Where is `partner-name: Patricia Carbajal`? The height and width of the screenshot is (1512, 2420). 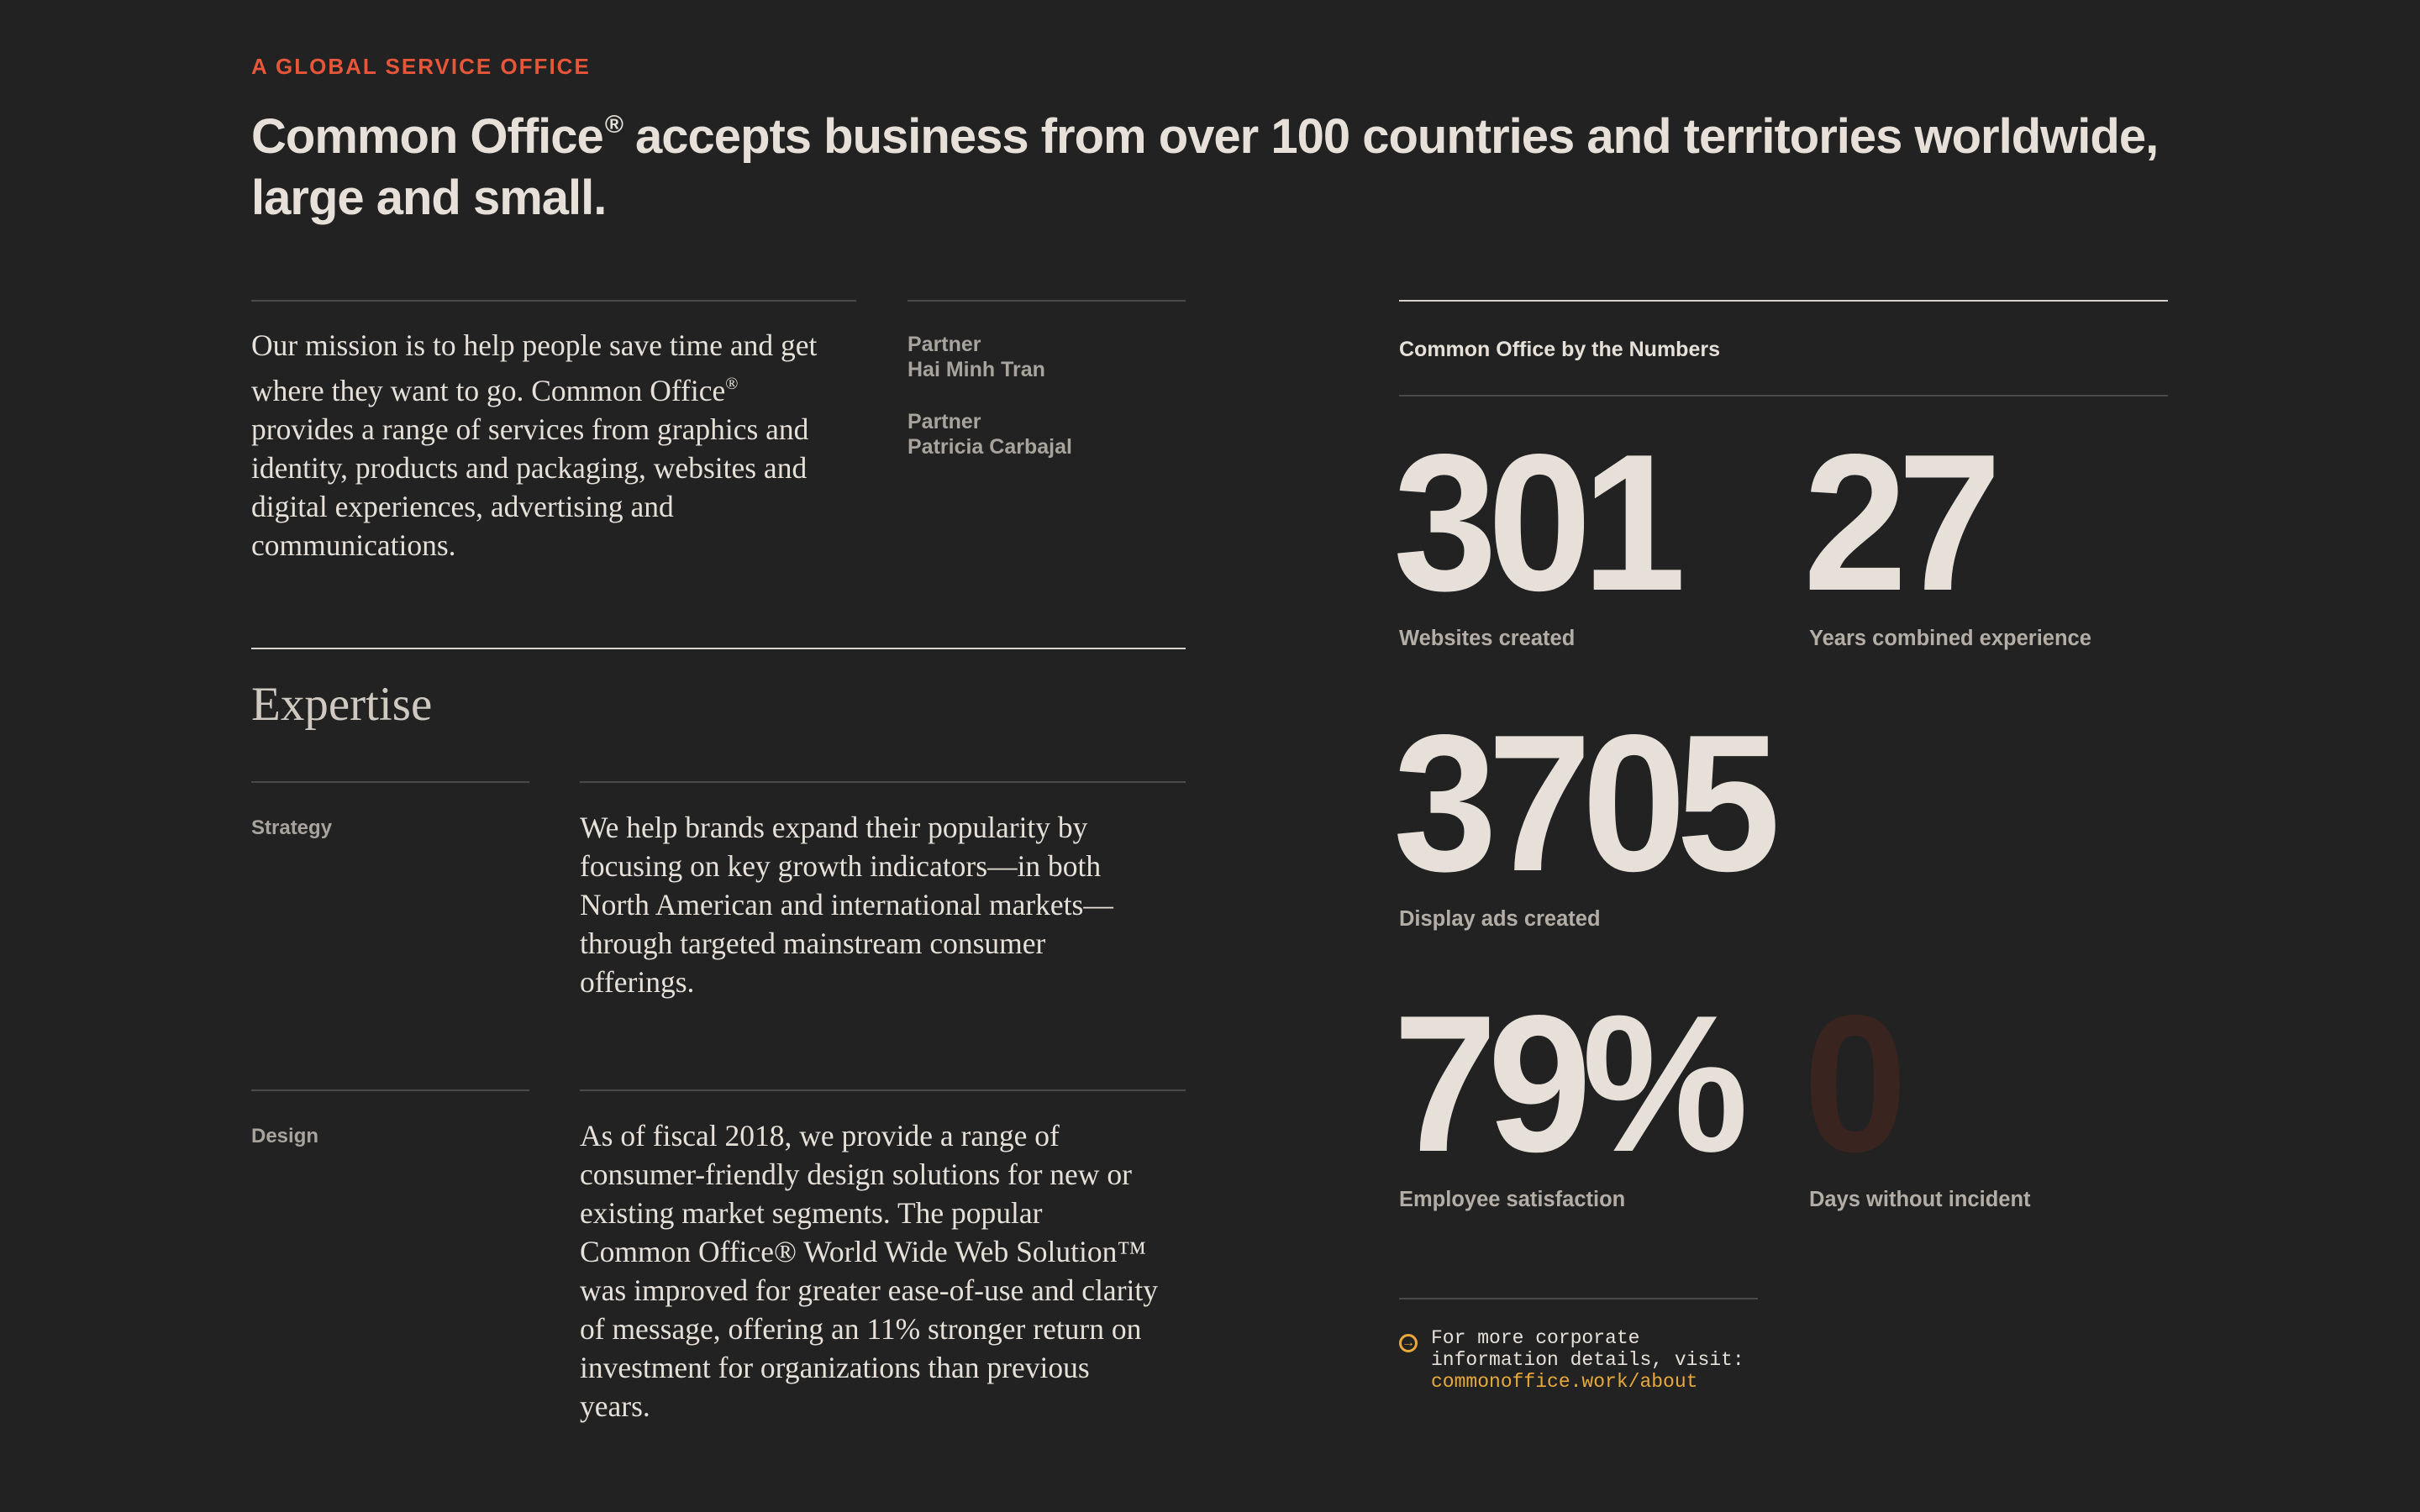 partner-name: Patricia Carbajal is located at coordinates (990, 447).